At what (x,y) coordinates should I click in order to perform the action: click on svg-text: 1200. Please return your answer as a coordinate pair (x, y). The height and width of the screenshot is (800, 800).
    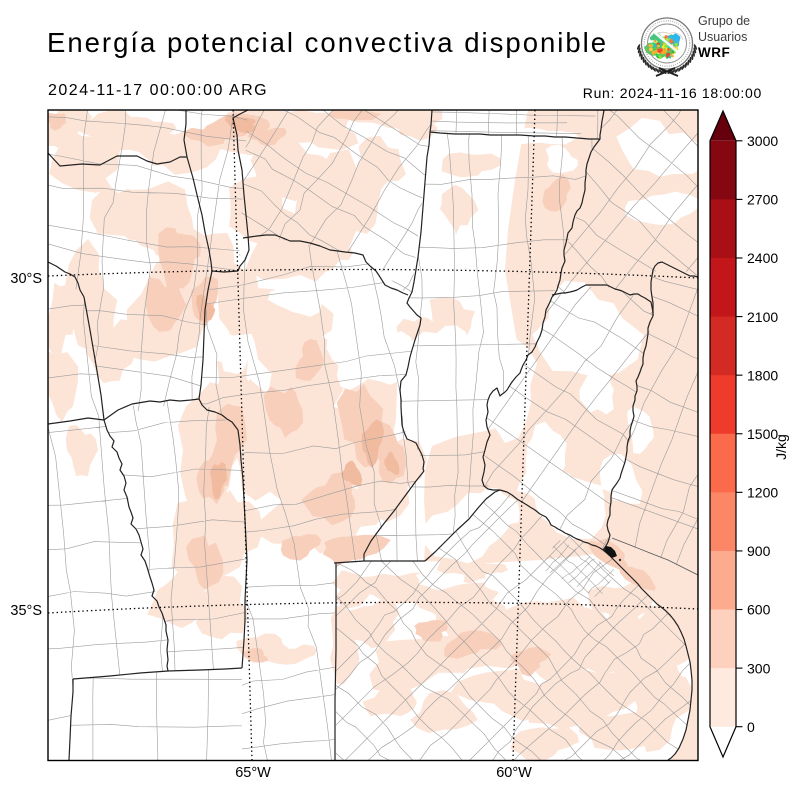
    Looking at the image, I should click on (762, 493).